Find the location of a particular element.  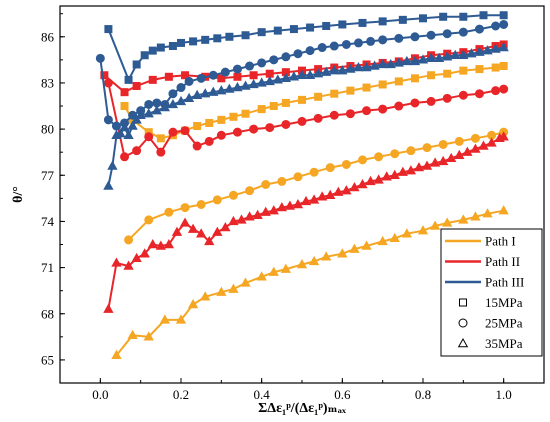

y-tick-label: 86 is located at coordinates (48, 36).